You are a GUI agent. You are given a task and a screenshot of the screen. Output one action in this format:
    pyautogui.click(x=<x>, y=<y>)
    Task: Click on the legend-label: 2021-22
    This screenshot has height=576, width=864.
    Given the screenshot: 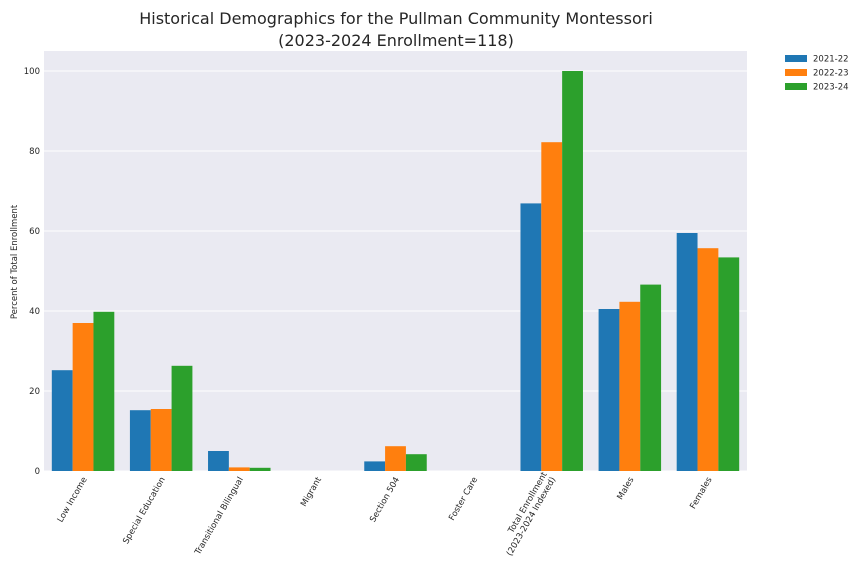 What is the action you would take?
    pyautogui.click(x=831, y=60)
    